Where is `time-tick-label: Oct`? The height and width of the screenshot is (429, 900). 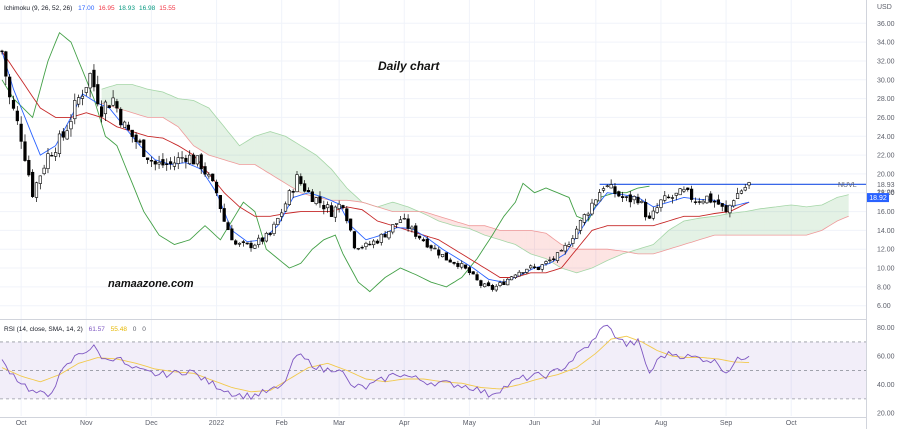 time-tick-label: Oct is located at coordinates (21, 423).